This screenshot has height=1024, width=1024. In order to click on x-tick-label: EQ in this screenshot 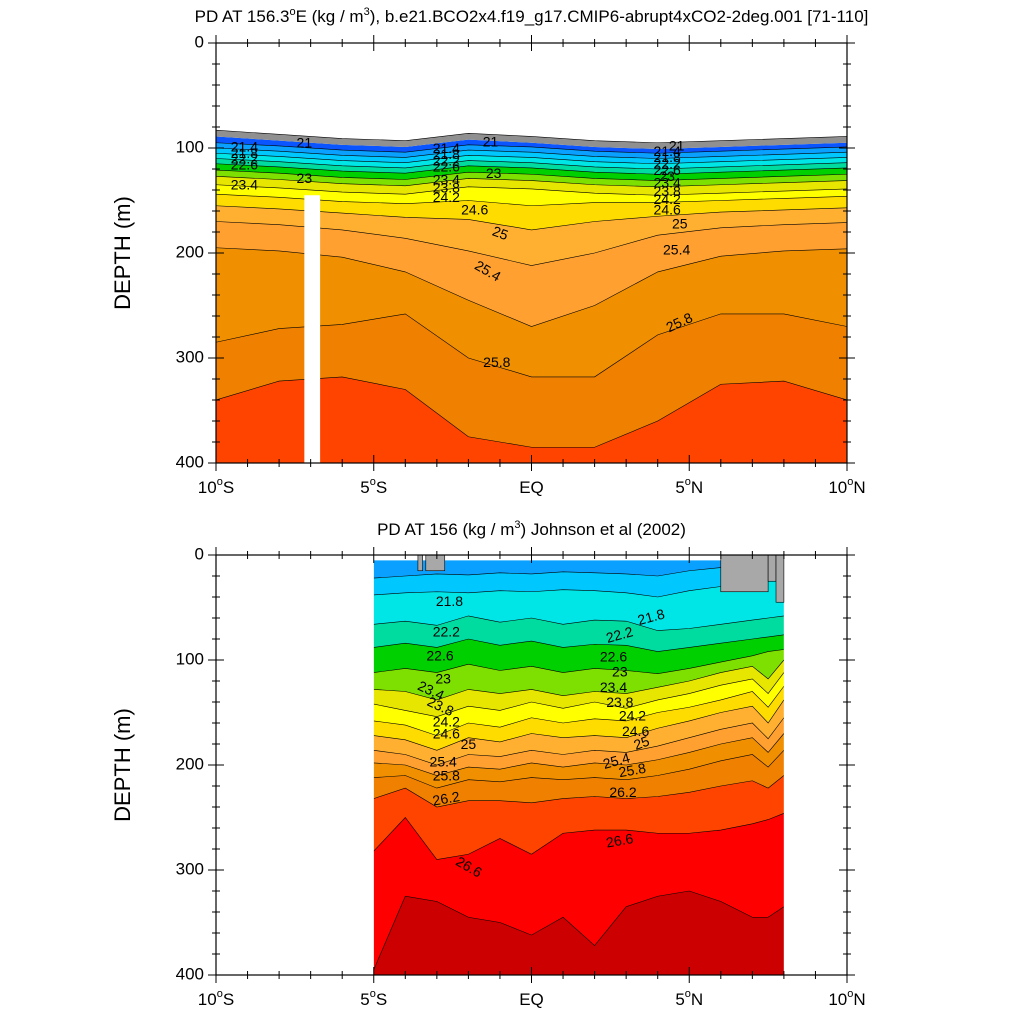, I will do `click(531, 487)`.